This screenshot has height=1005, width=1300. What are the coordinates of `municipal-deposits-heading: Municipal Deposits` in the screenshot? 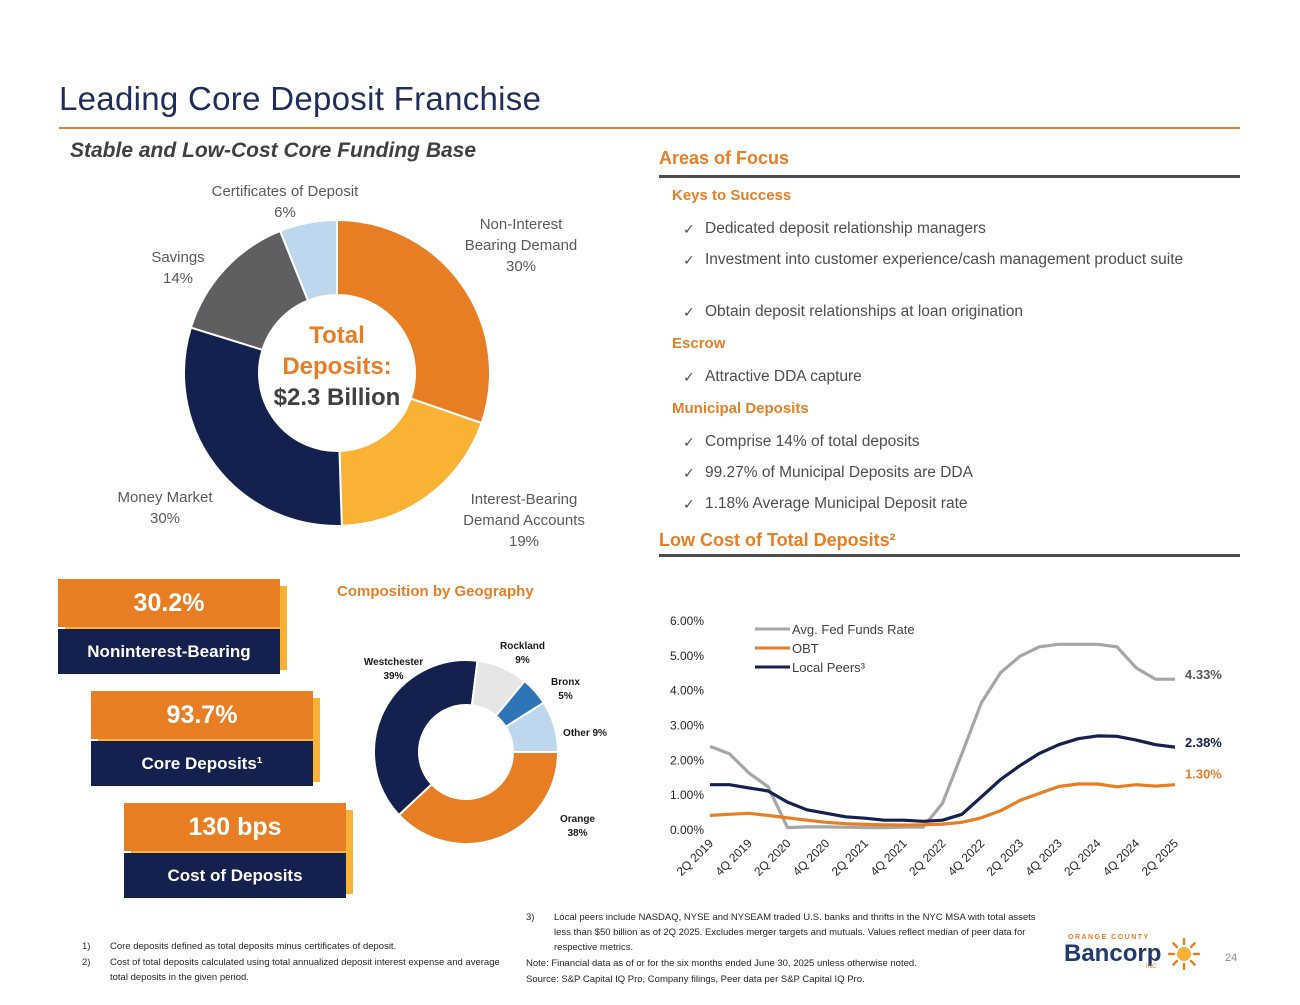 It's located at (740, 408).